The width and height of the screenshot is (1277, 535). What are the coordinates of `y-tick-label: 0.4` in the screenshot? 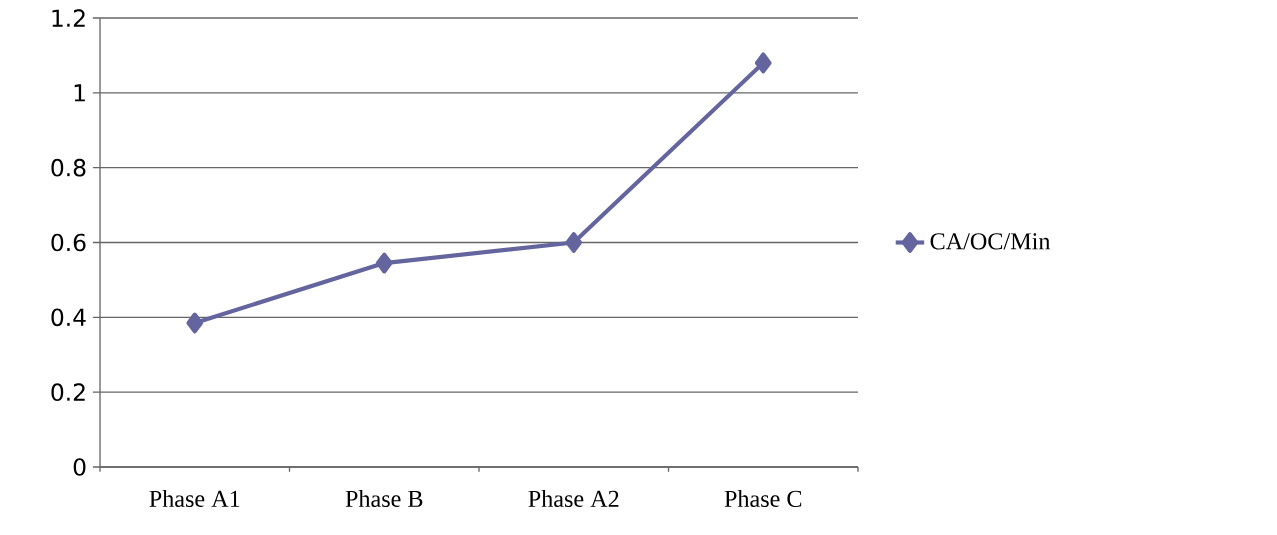 It's located at (68, 317).